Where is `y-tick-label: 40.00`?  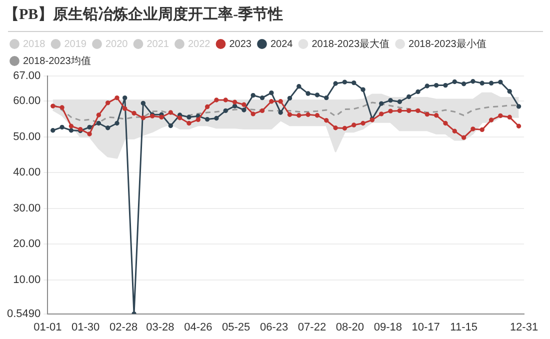
y-tick-label: 40.00 is located at coordinates (27, 172).